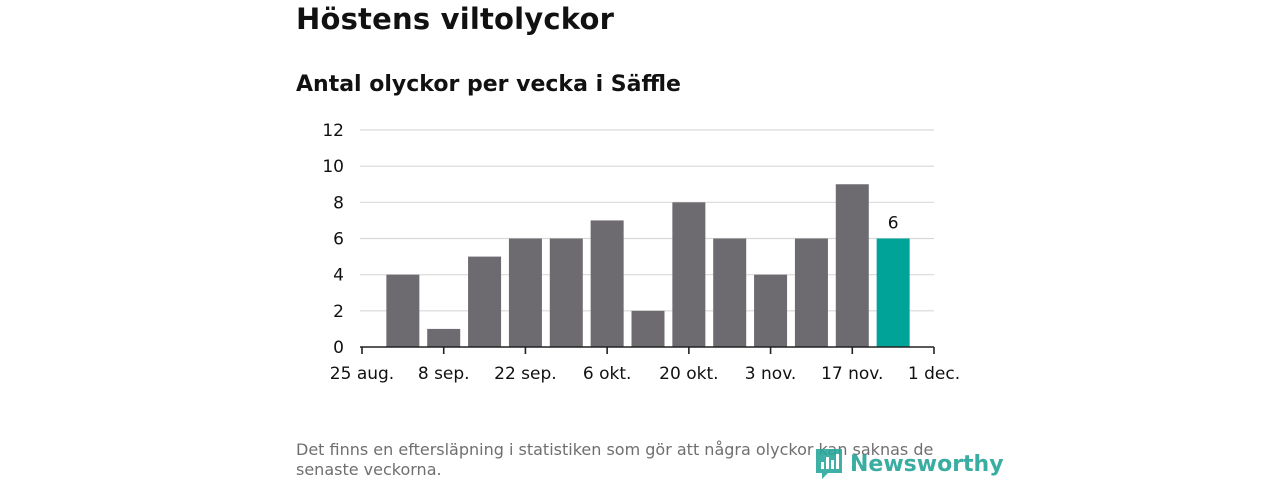  What do you see at coordinates (333, 131) in the screenshot?
I see `y-tick-label: 12` at bounding box center [333, 131].